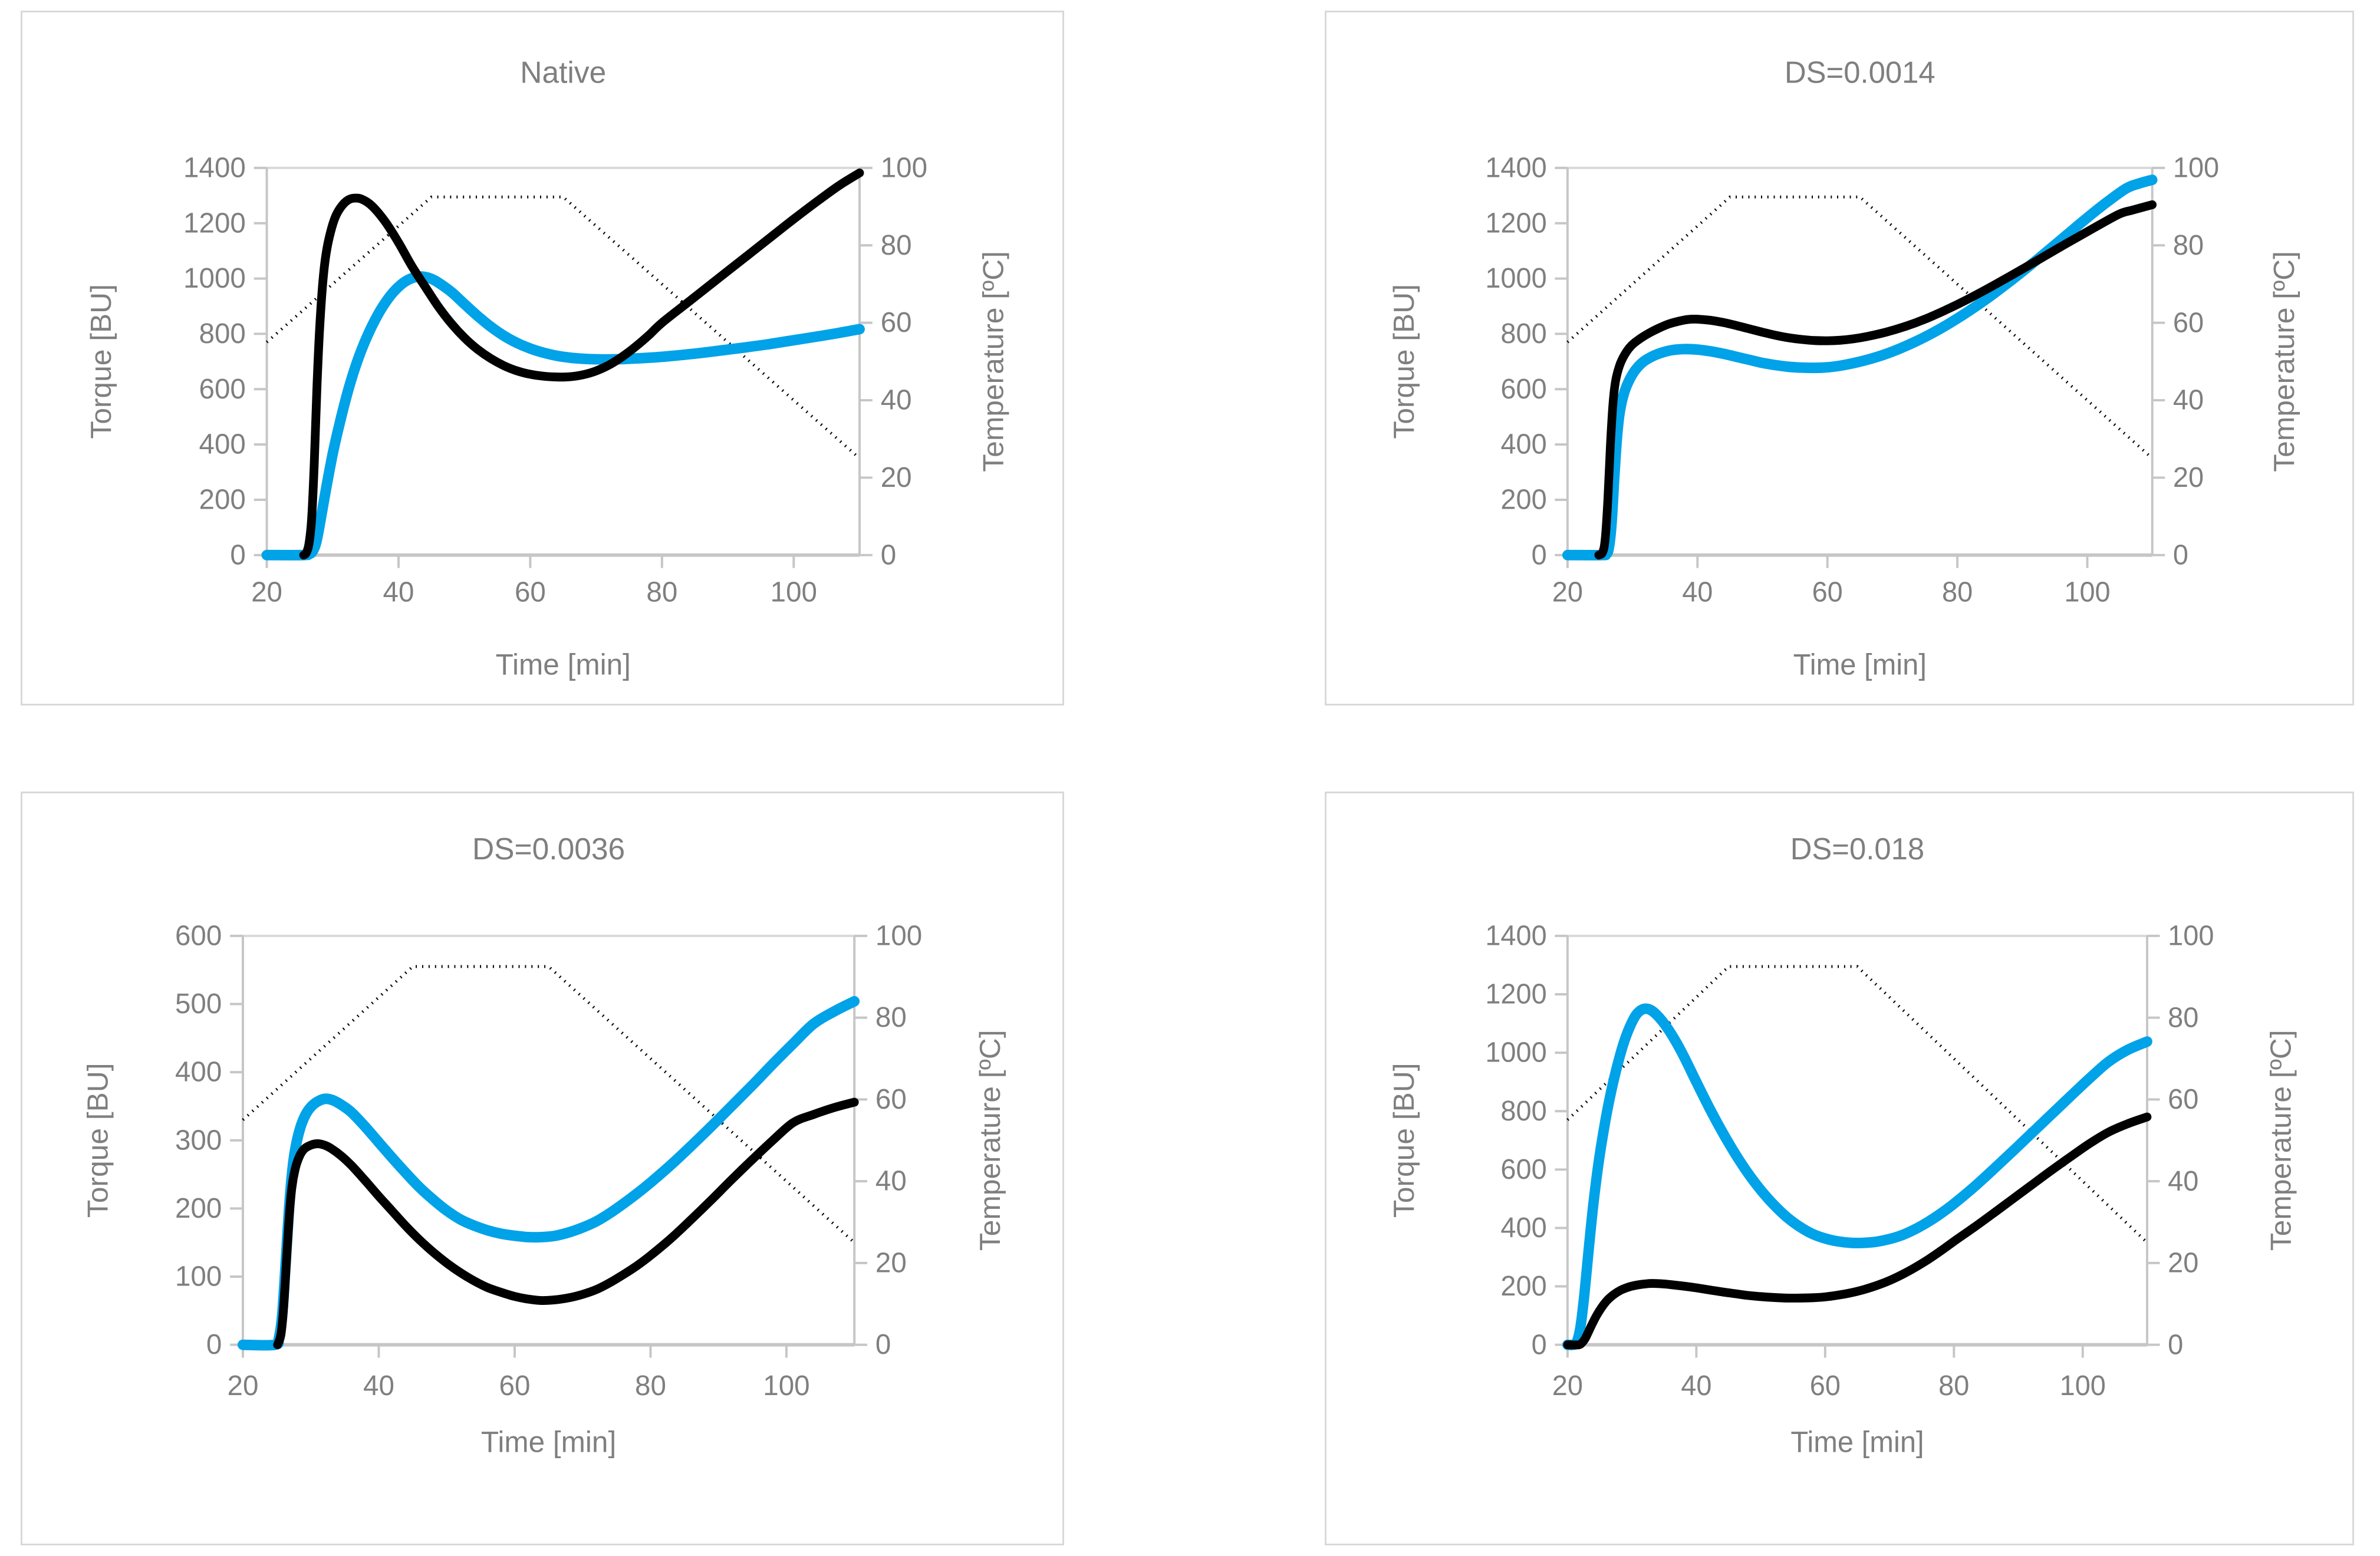 The height and width of the screenshot is (1556, 2380). Describe the element at coordinates (563, 72) in the screenshot. I see `chart-title: Native` at that location.